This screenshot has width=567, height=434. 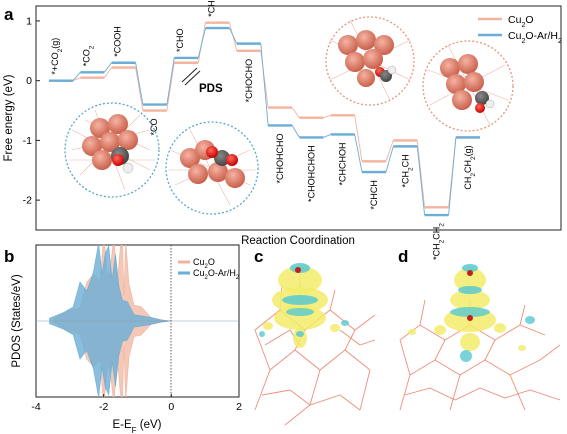 I want to click on panel-a-x-label: Reaction Coordination, so click(x=298, y=241).